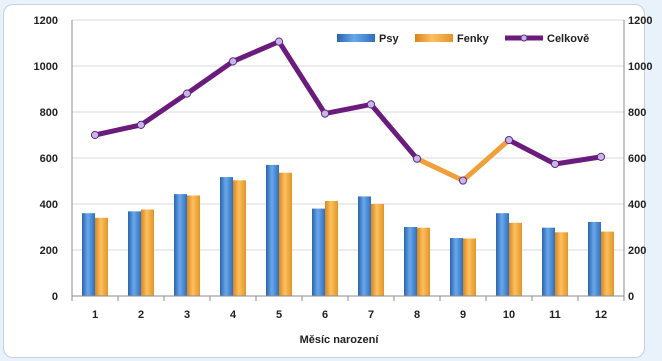 The width and height of the screenshot is (662, 361). What do you see at coordinates (55, 297) in the screenshot?
I see `y-tick-label: 0` at bounding box center [55, 297].